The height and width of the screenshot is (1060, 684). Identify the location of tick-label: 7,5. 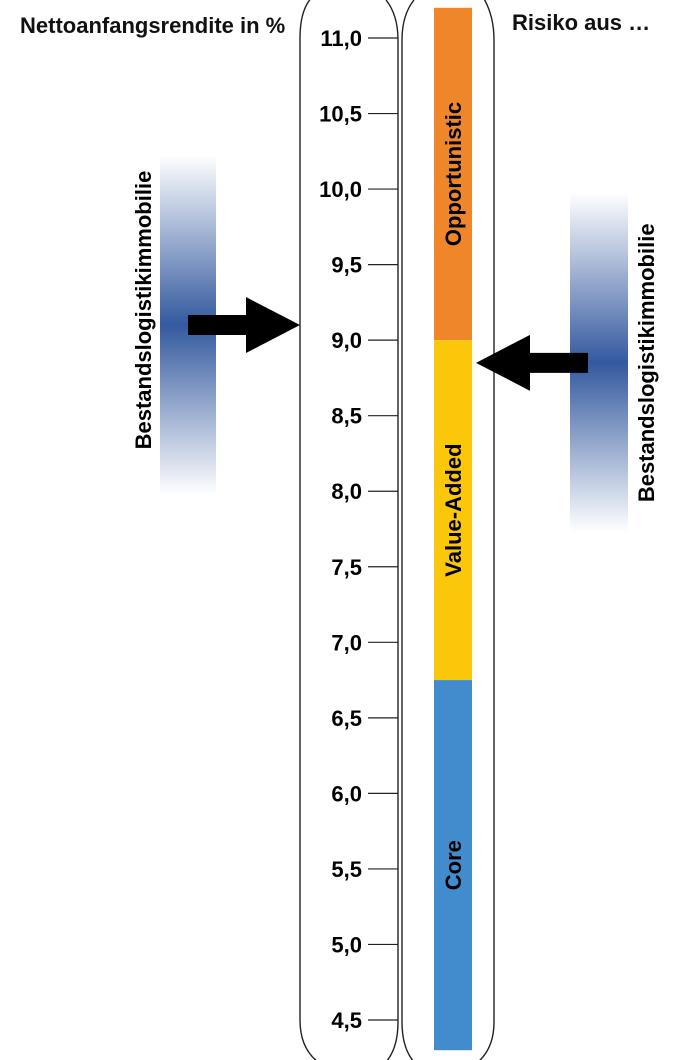
(346, 567).